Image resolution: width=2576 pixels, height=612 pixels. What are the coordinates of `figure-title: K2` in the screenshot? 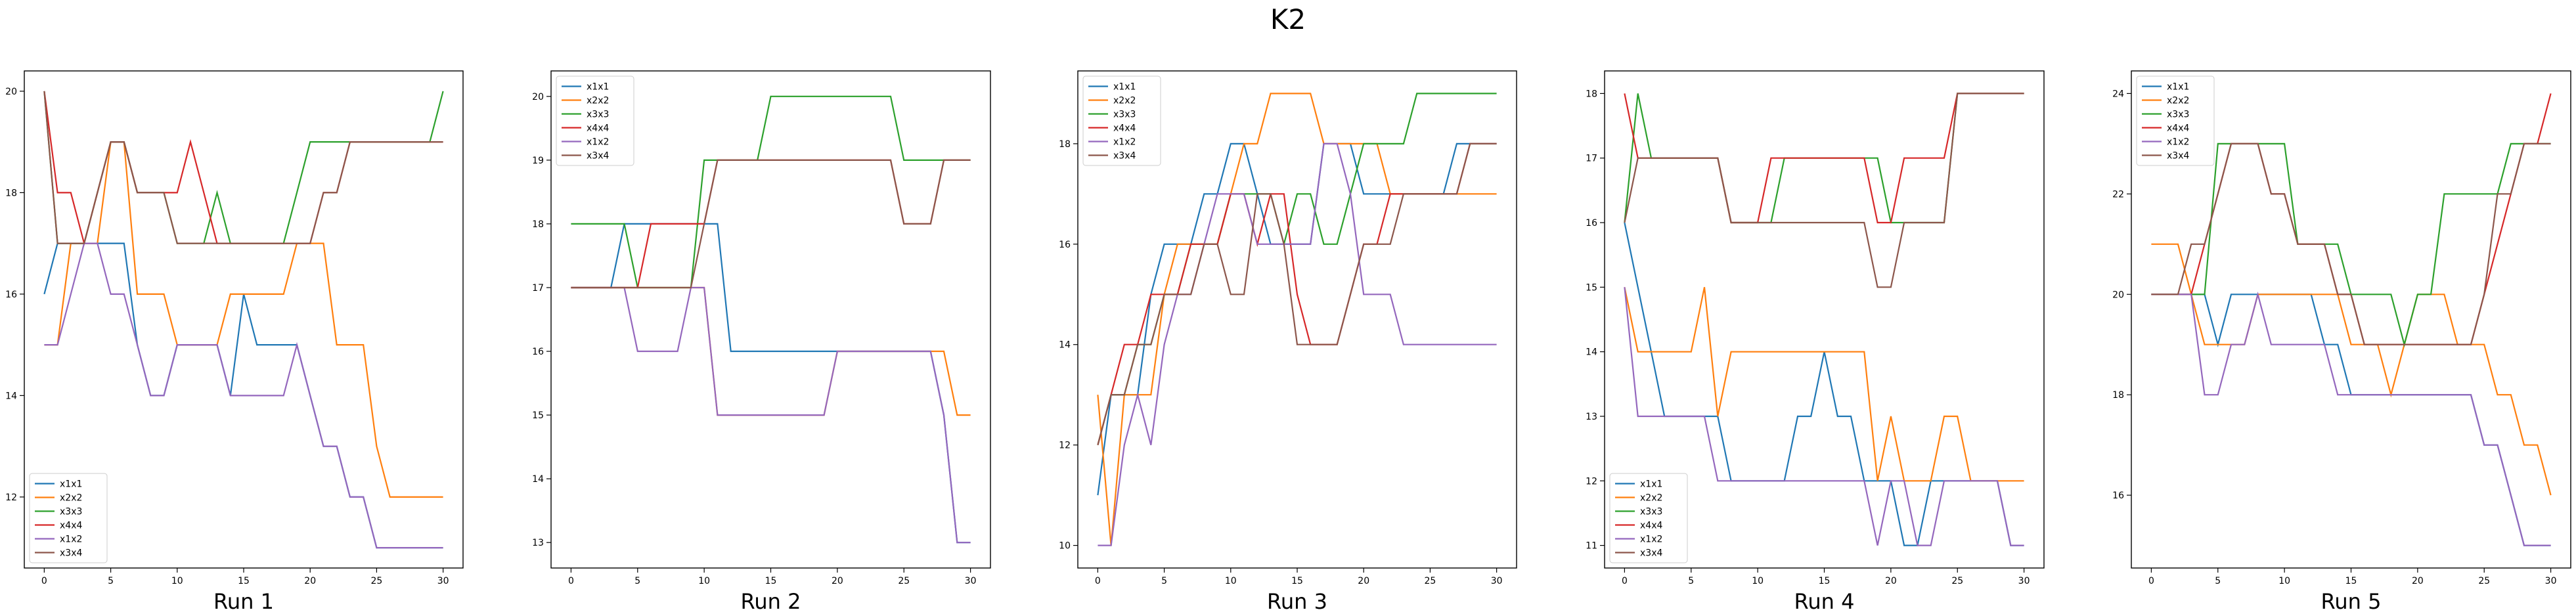 It's located at (1288, 19).